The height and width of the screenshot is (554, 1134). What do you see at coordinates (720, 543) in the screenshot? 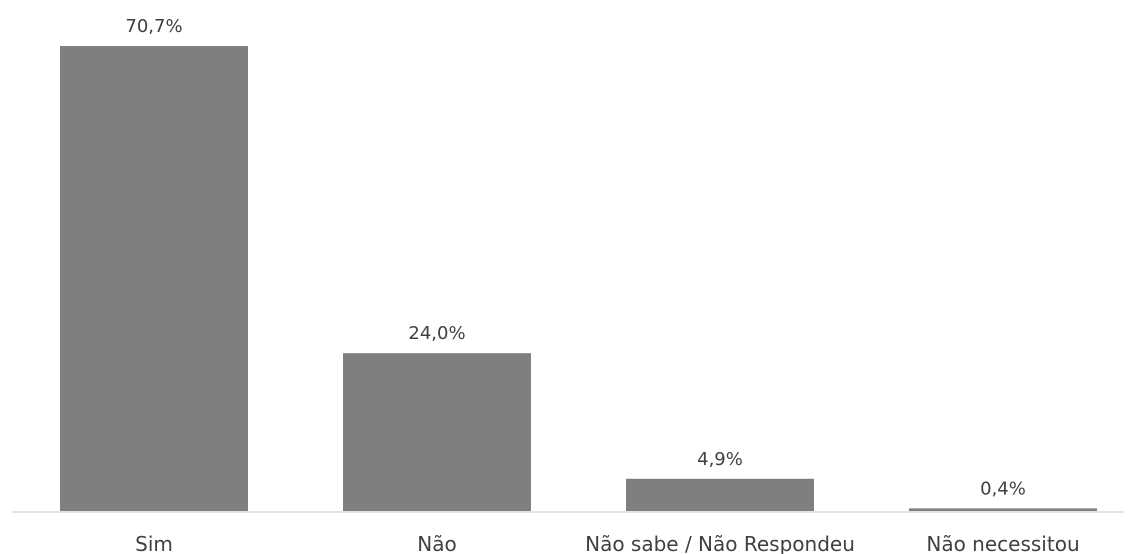
I see `category-label-2: Não sabe / Não Respondeu` at bounding box center [720, 543].